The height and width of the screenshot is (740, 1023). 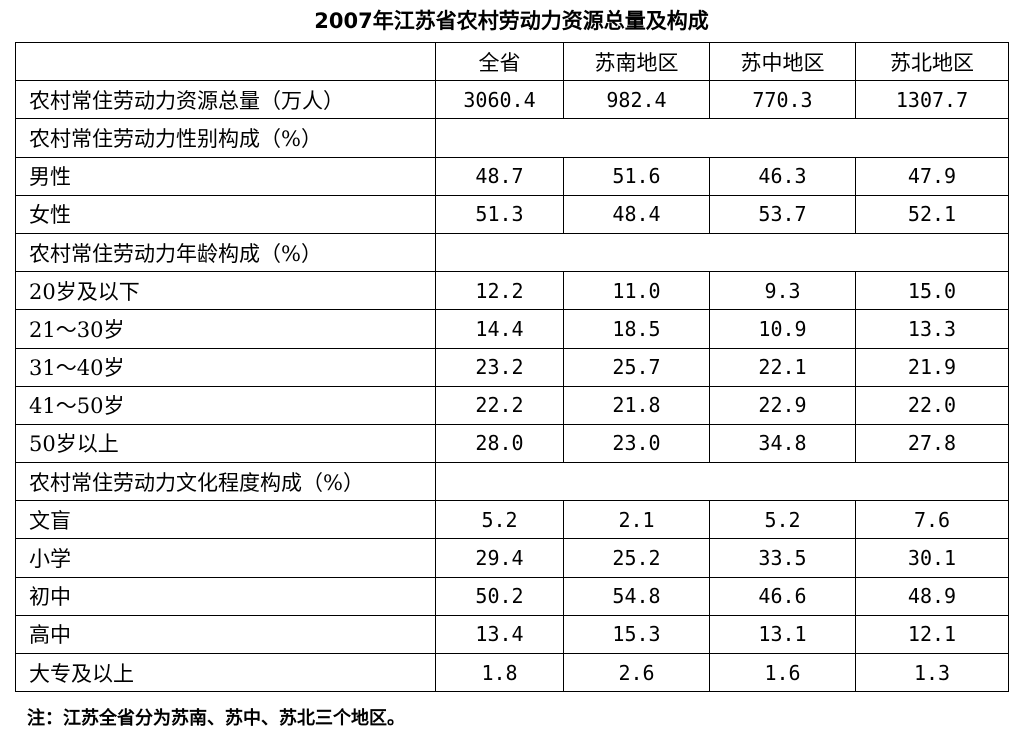 What do you see at coordinates (932, 214) in the screenshot?
I see `table-cell: 52.1` at bounding box center [932, 214].